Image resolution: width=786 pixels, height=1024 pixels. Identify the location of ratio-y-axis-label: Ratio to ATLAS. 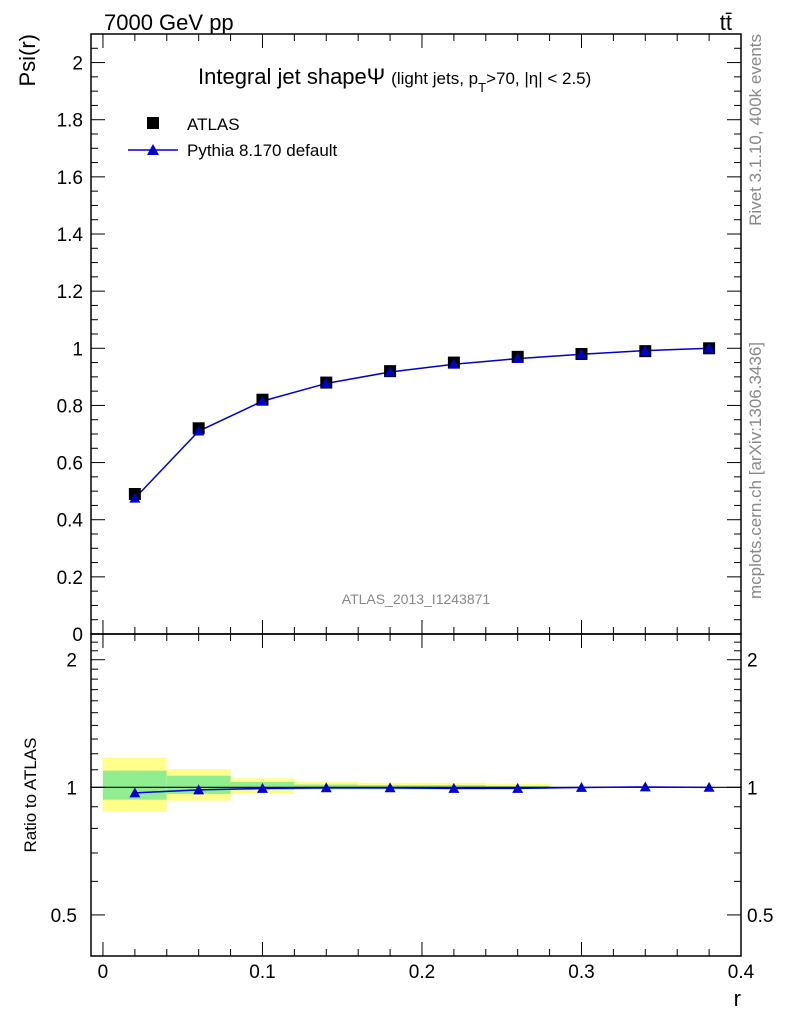
(30, 795).